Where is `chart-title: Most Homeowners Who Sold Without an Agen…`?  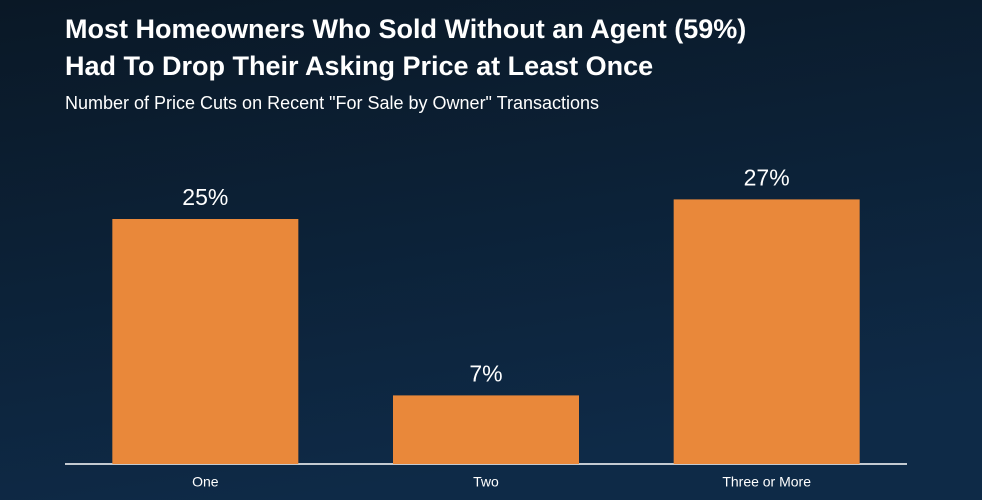
chart-title: Most Homeowners Who Sold Without an Agen… is located at coordinates (405, 29).